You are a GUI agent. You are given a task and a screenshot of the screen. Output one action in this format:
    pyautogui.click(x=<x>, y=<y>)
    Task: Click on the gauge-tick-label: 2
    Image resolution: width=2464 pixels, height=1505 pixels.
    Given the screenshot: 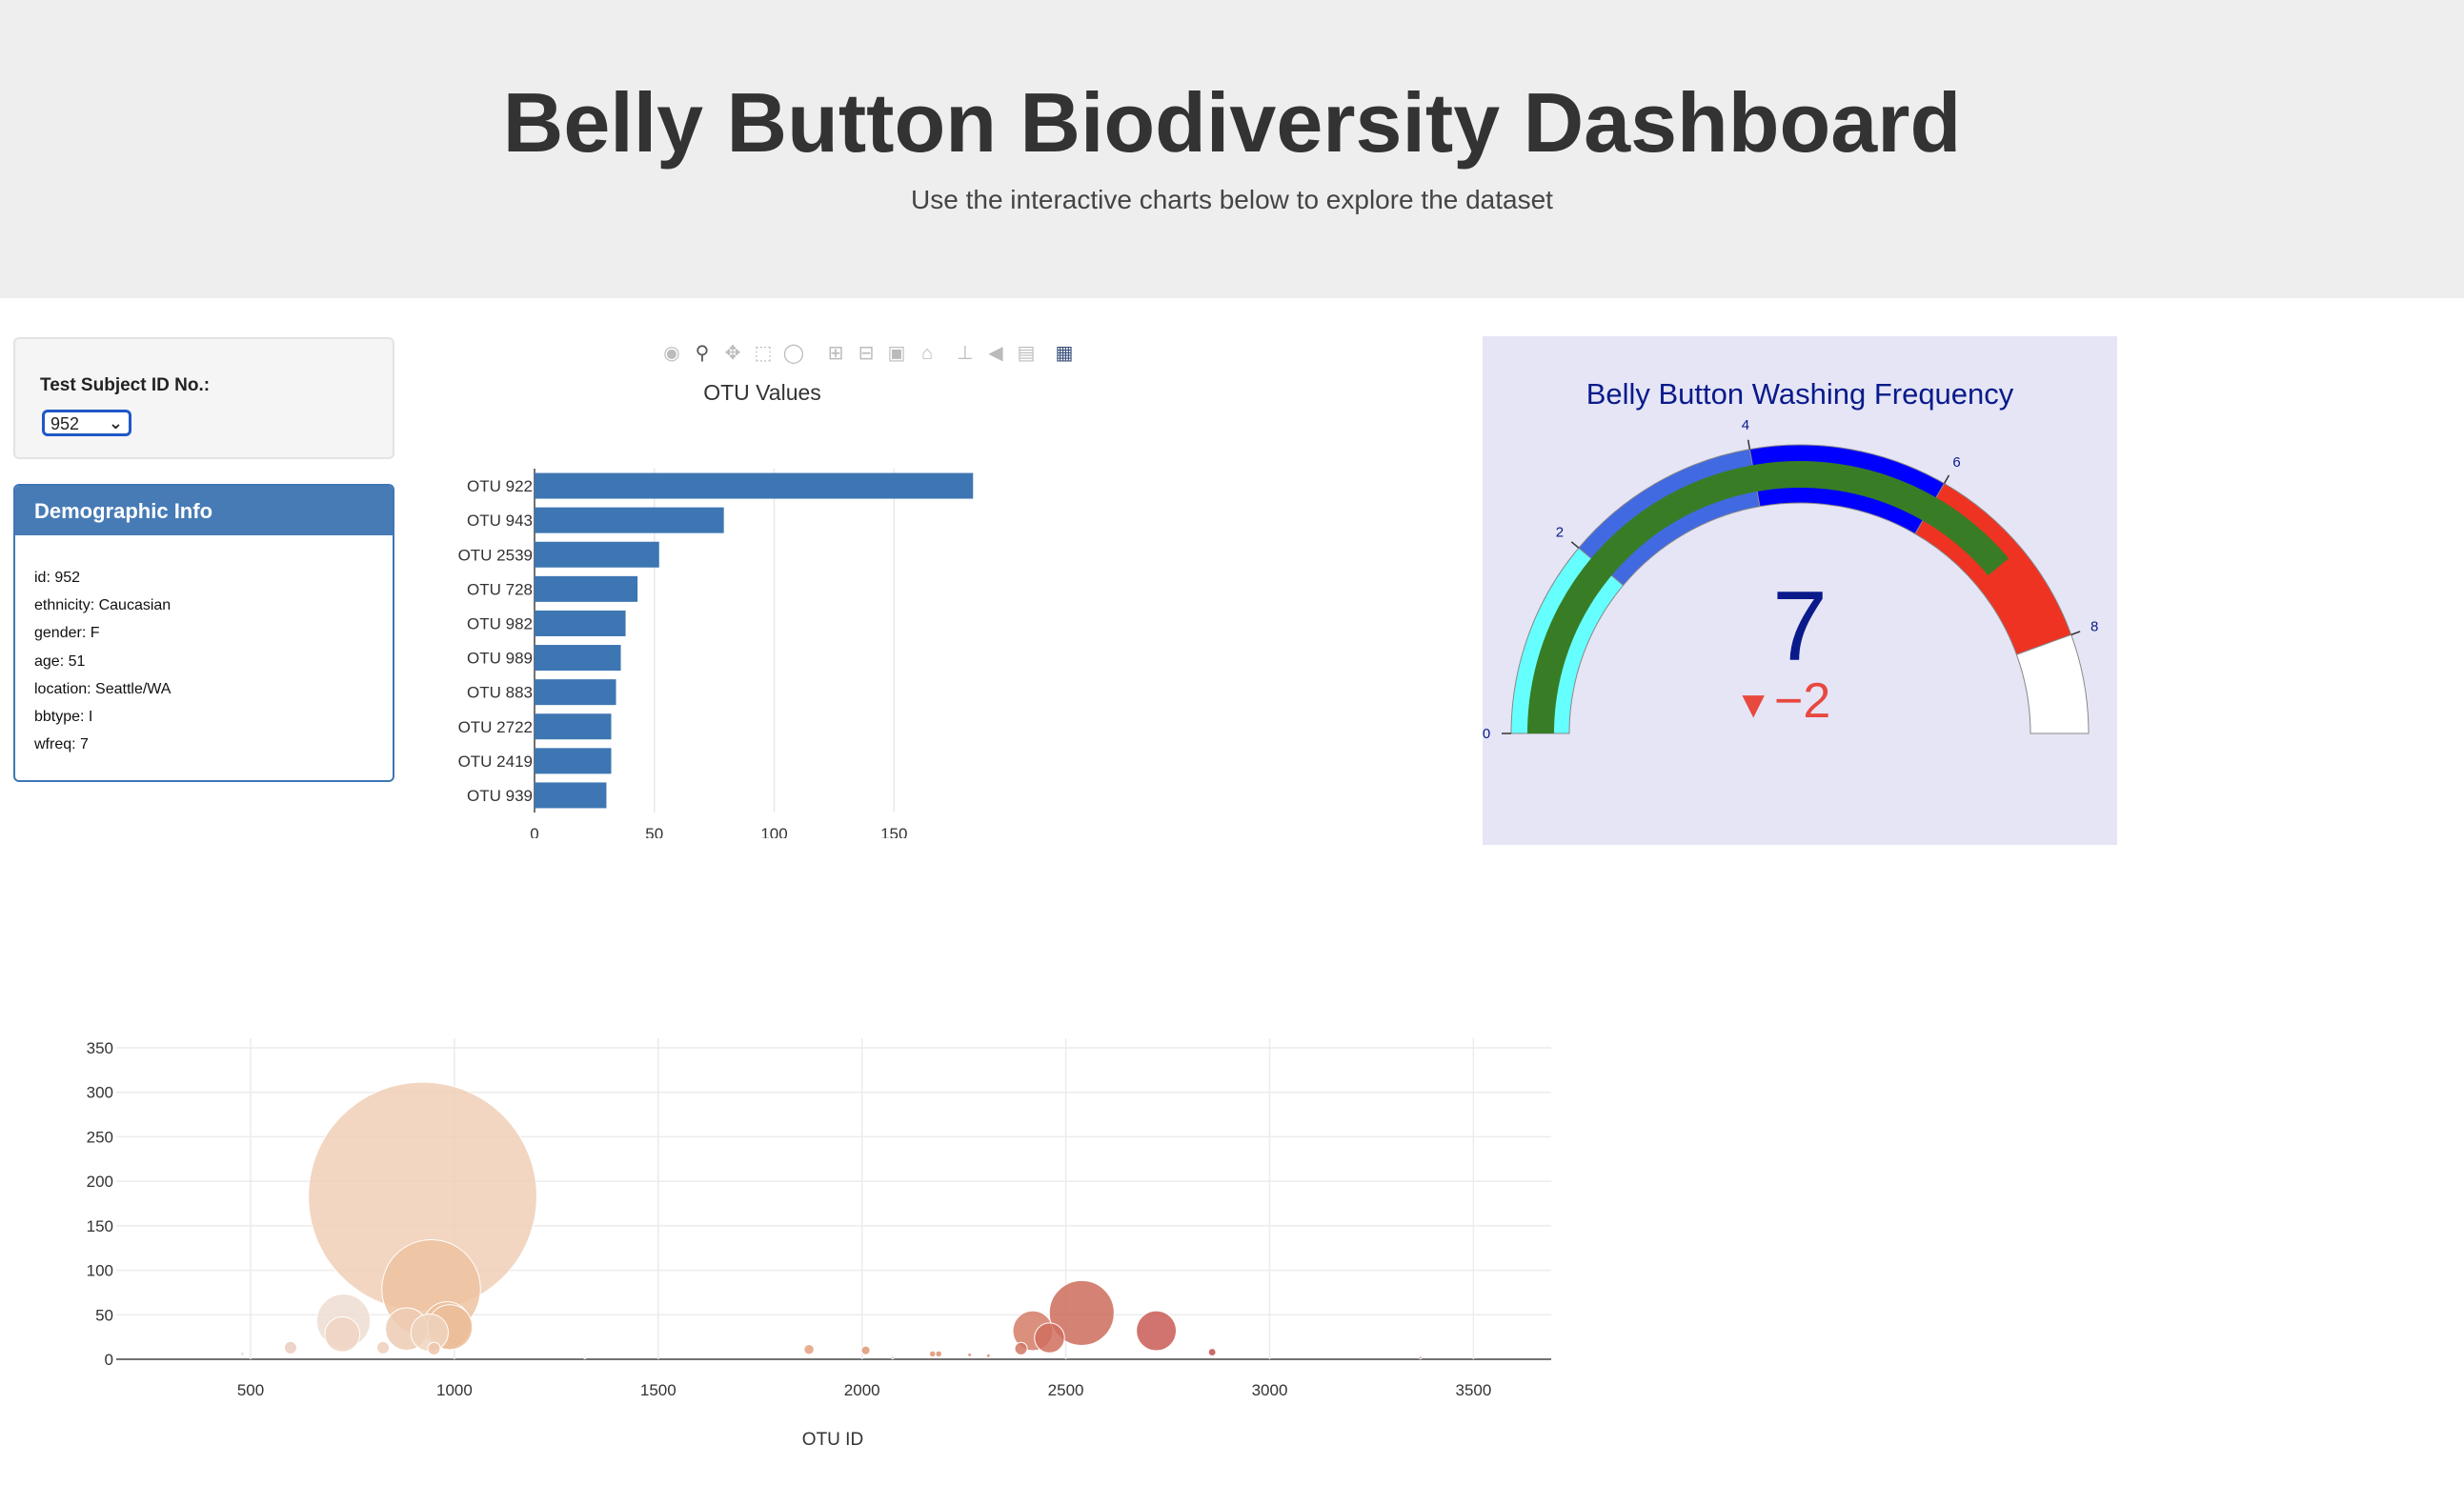 What is the action you would take?
    pyautogui.click(x=1560, y=533)
    